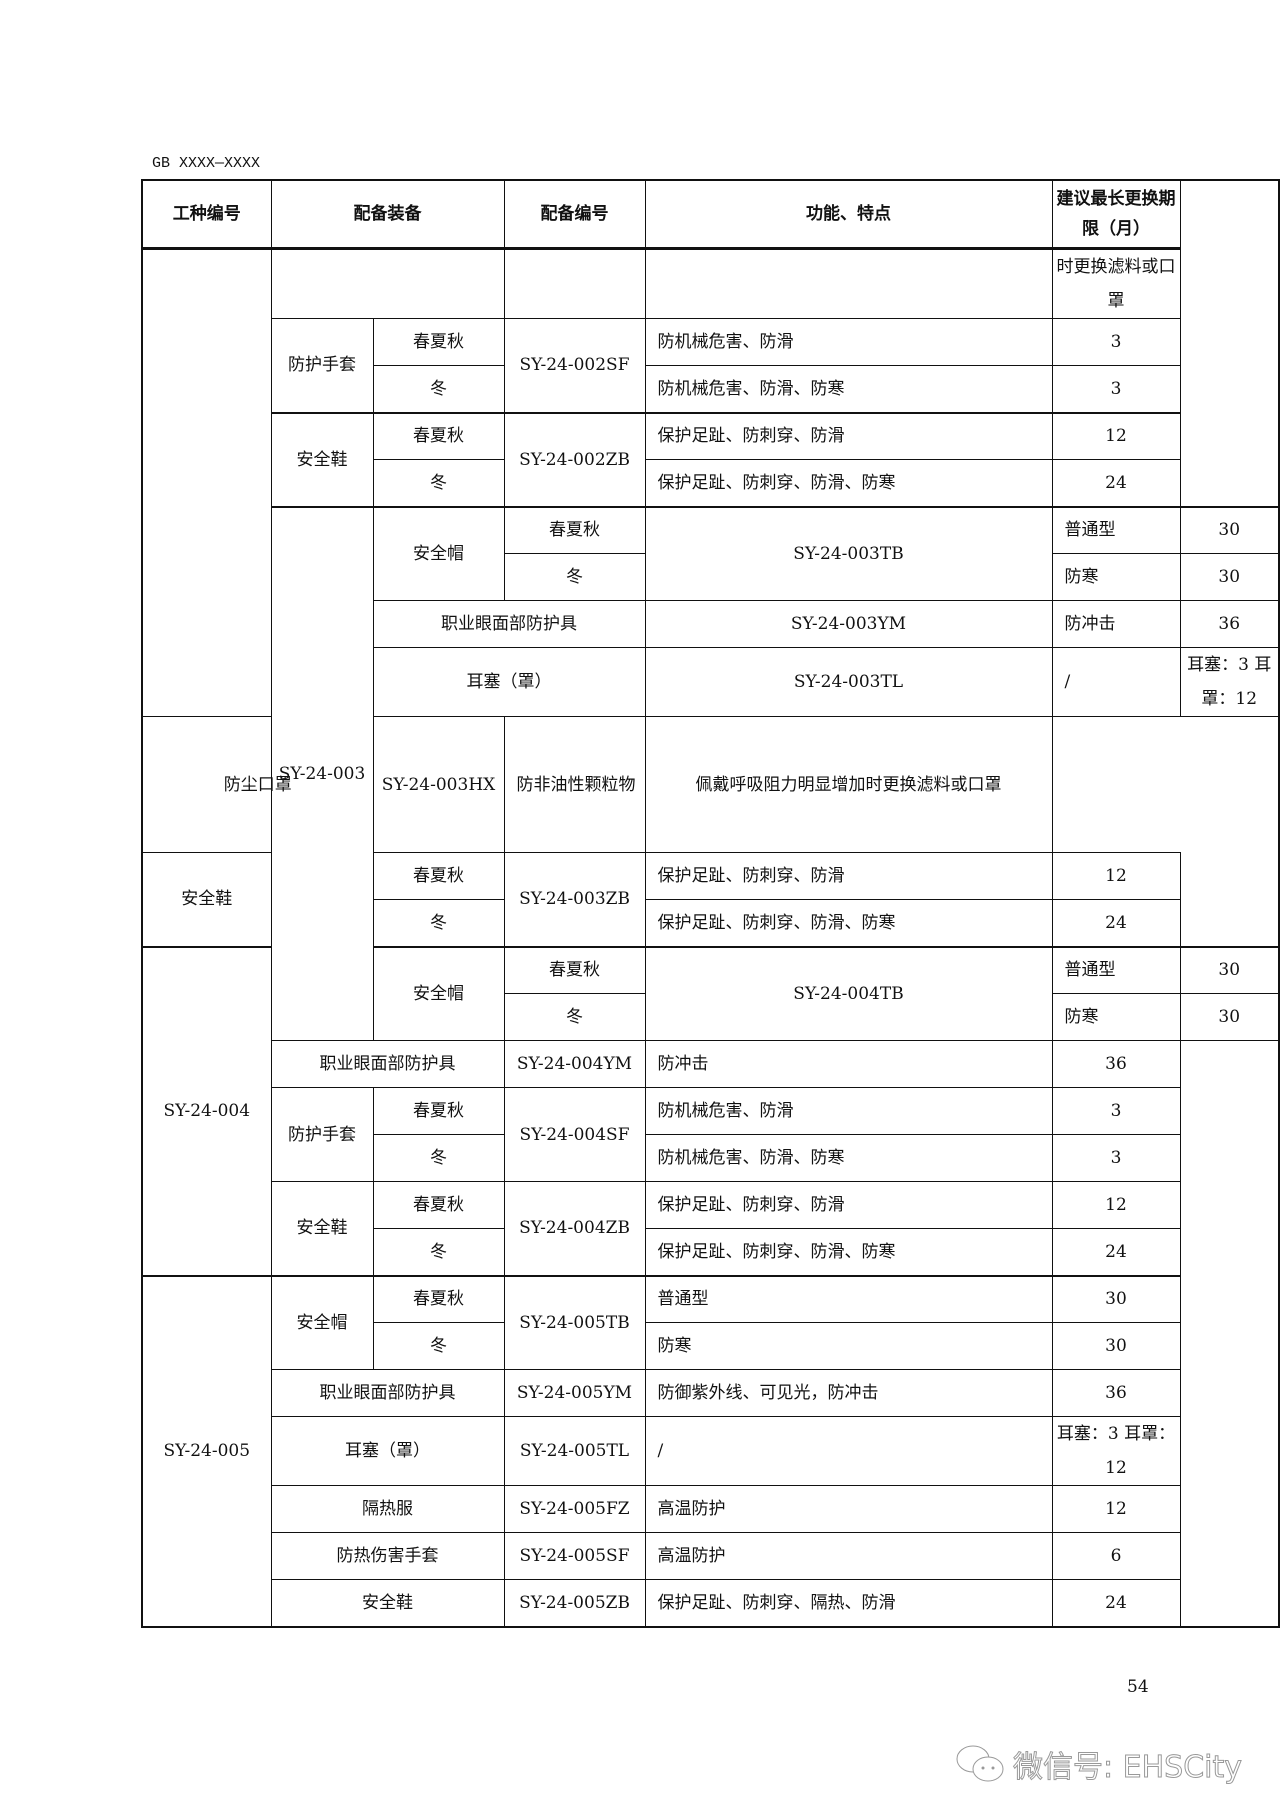 The width and height of the screenshot is (1280, 1810). Describe the element at coordinates (574, 1134) in the screenshot. I see `table-cell: SY-24-004SF` at that location.